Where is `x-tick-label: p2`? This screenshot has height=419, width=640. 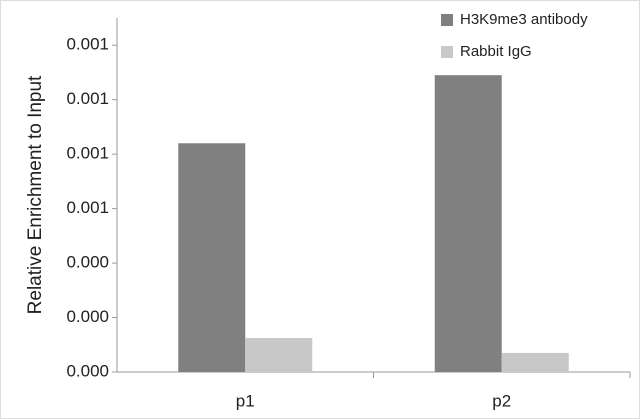
x-tick-label: p2 is located at coordinates (501, 400).